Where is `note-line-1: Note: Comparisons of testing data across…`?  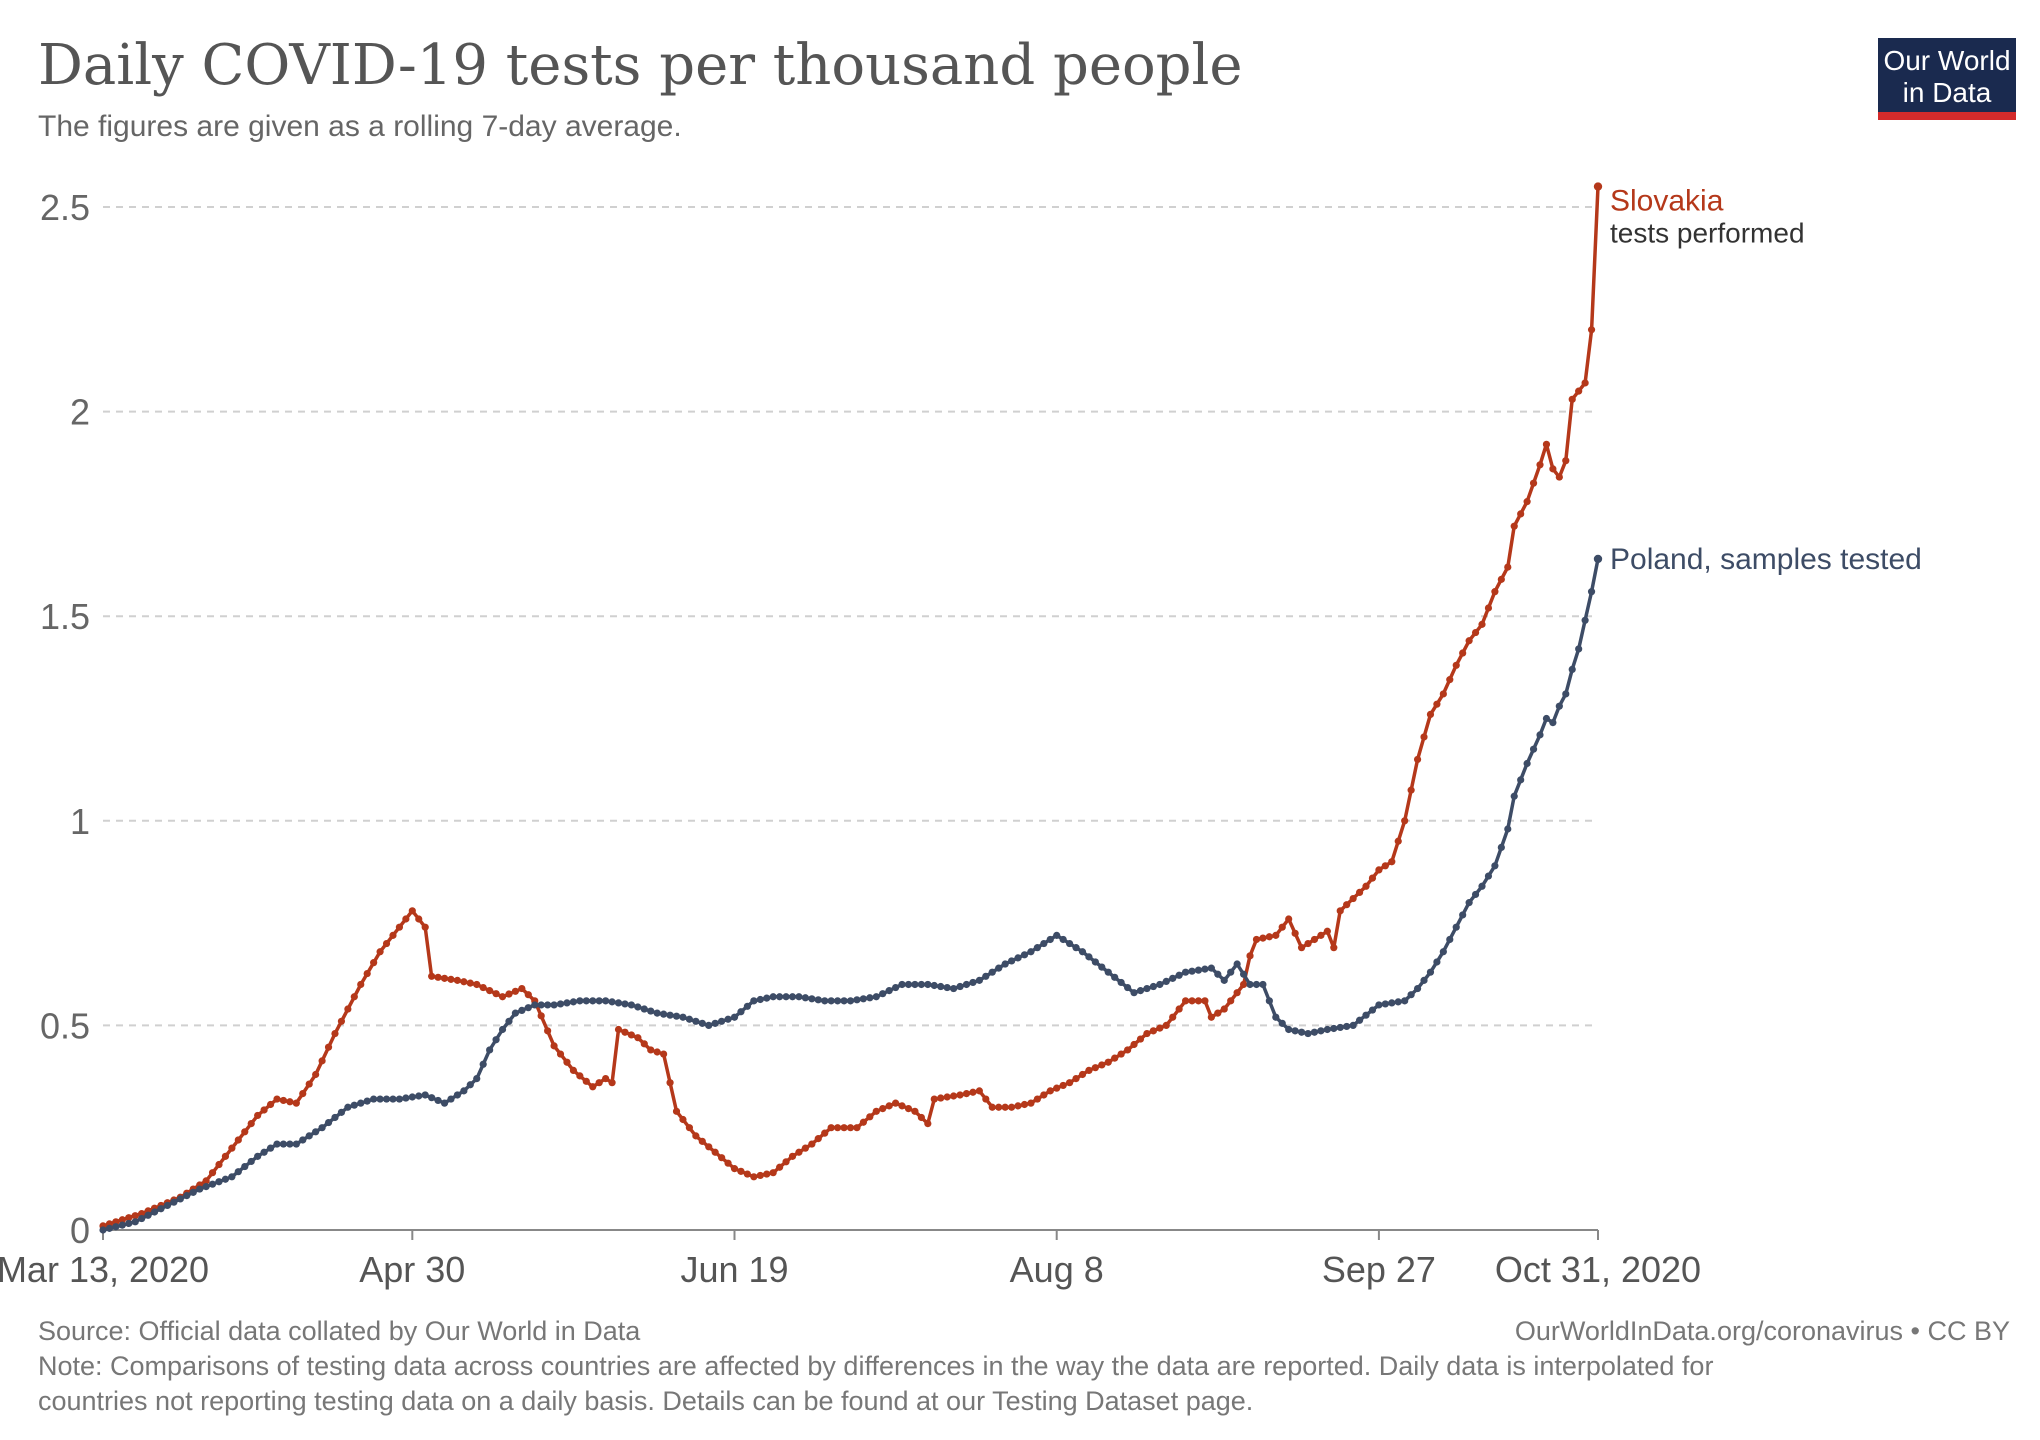
note-line-1: Note: Comparisons of testing data across… is located at coordinates (875, 1366).